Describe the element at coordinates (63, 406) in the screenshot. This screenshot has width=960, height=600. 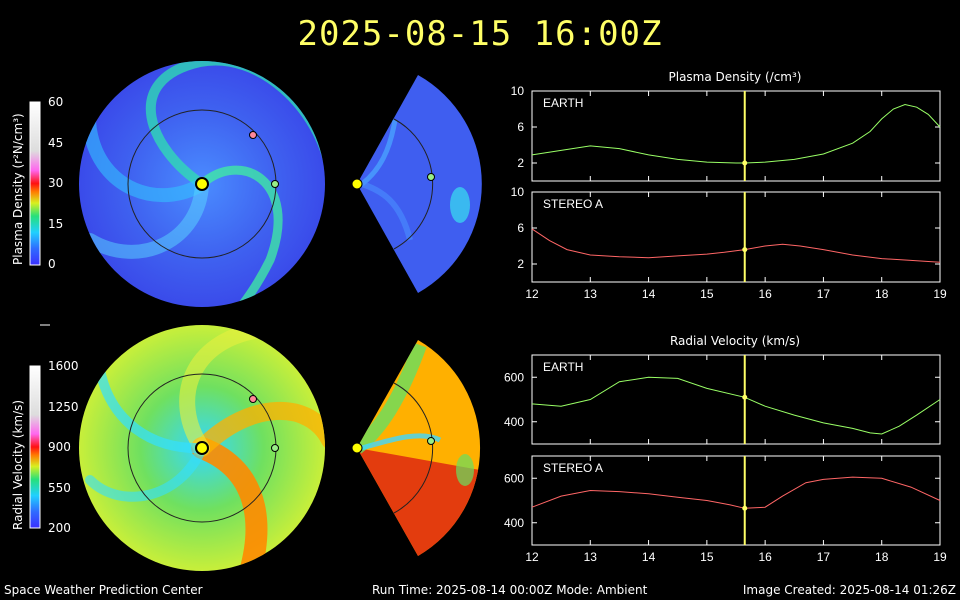
I see `velocity-colorbar-tick: 1250` at that location.